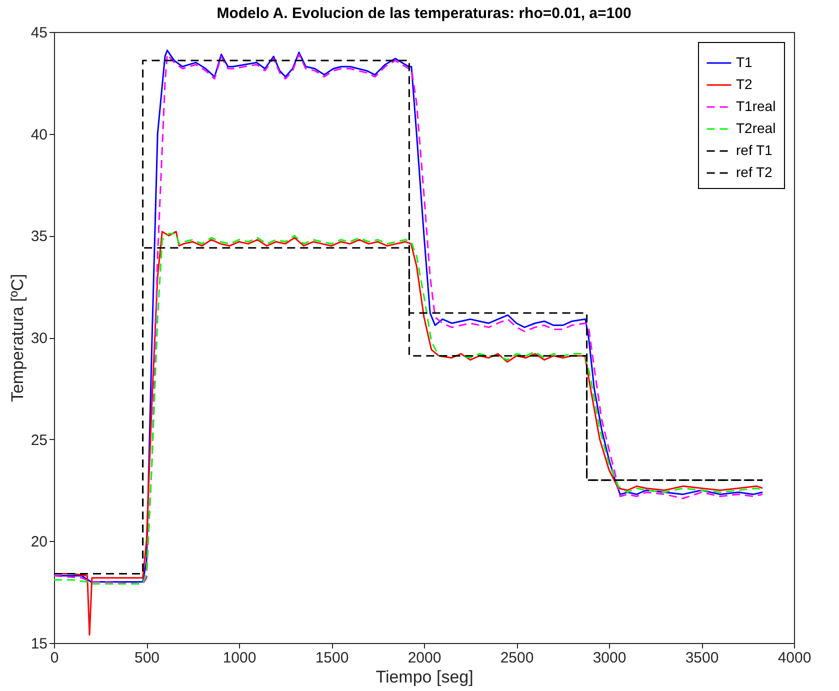  Describe the element at coordinates (147, 658) in the screenshot. I see `x-tick-label: 500` at that location.